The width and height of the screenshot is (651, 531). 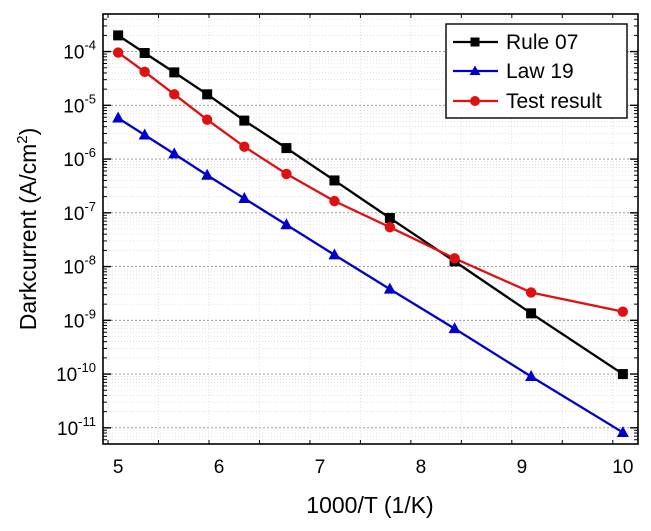 What do you see at coordinates (76, 373) in the screenshot?
I see `y-tick-label: 10⁻¹⁰` at bounding box center [76, 373].